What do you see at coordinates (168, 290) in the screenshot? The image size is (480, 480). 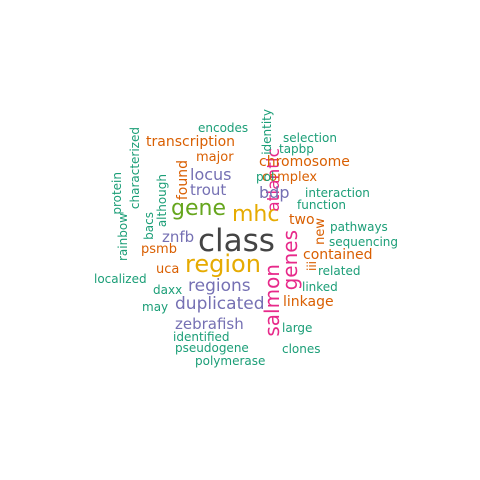 I see `word-daxx: daxx` at bounding box center [168, 290].